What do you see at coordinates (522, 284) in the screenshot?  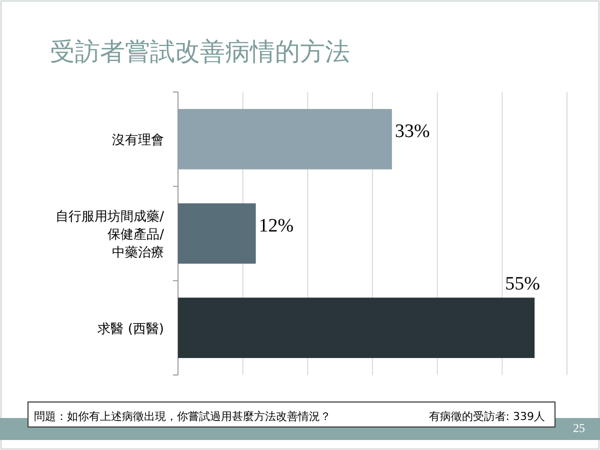 I see `data-label: 55%` at bounding box center [522, 284].